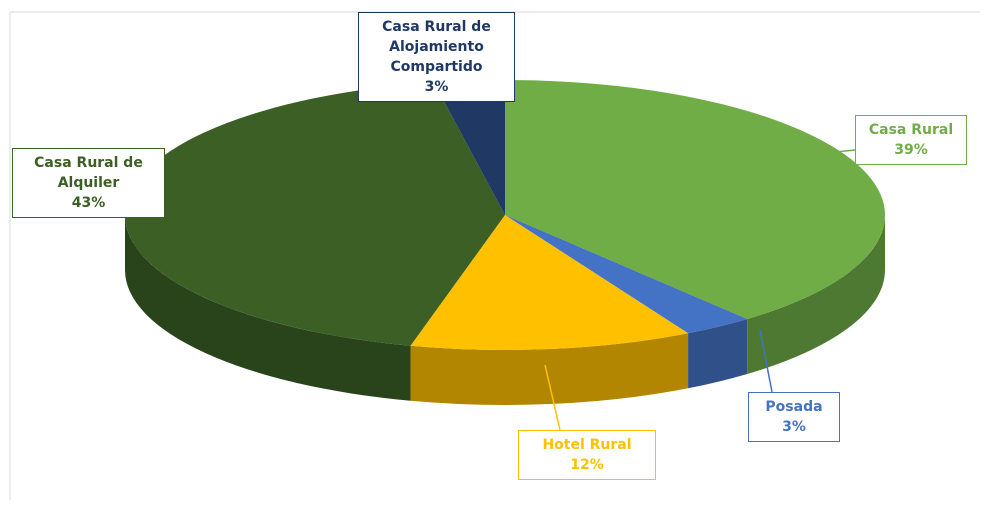 The image size is (987, 505). I want to click on label-value: 12%, so click(587, 465).